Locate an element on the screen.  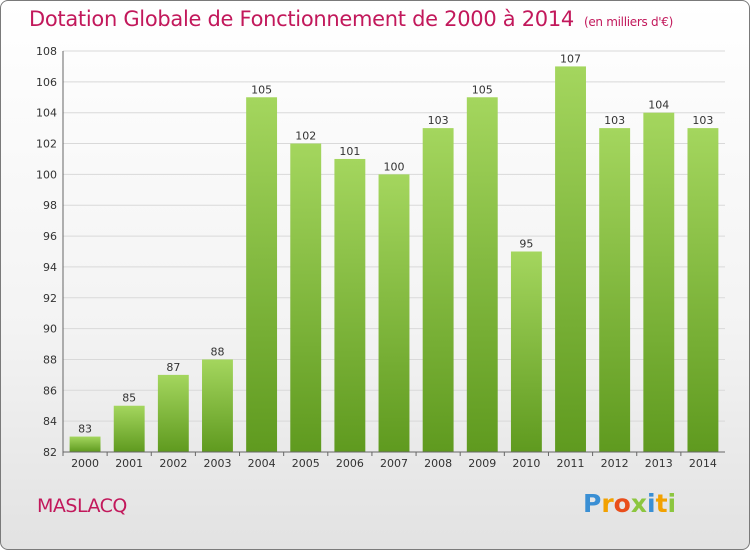
logo-letter: r is located at coordinates (607, 503).